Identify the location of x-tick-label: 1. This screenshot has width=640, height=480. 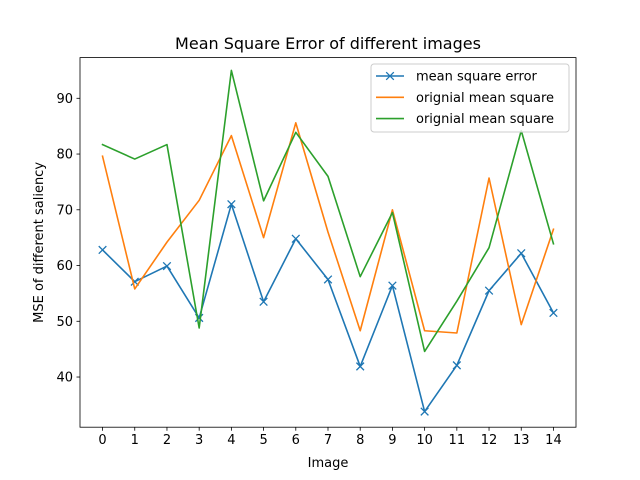
(135, 440).